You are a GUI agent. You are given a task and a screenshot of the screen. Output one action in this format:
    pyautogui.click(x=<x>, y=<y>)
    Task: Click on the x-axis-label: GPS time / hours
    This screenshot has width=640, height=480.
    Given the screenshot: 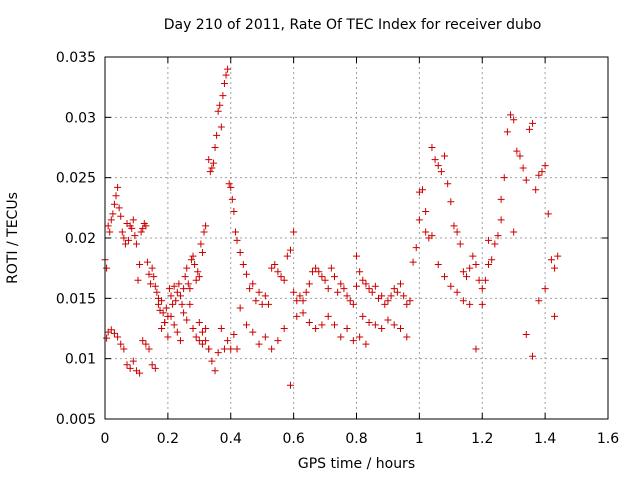 What is the action you would take?
    pyautogui.click(x=356, y=464)
    